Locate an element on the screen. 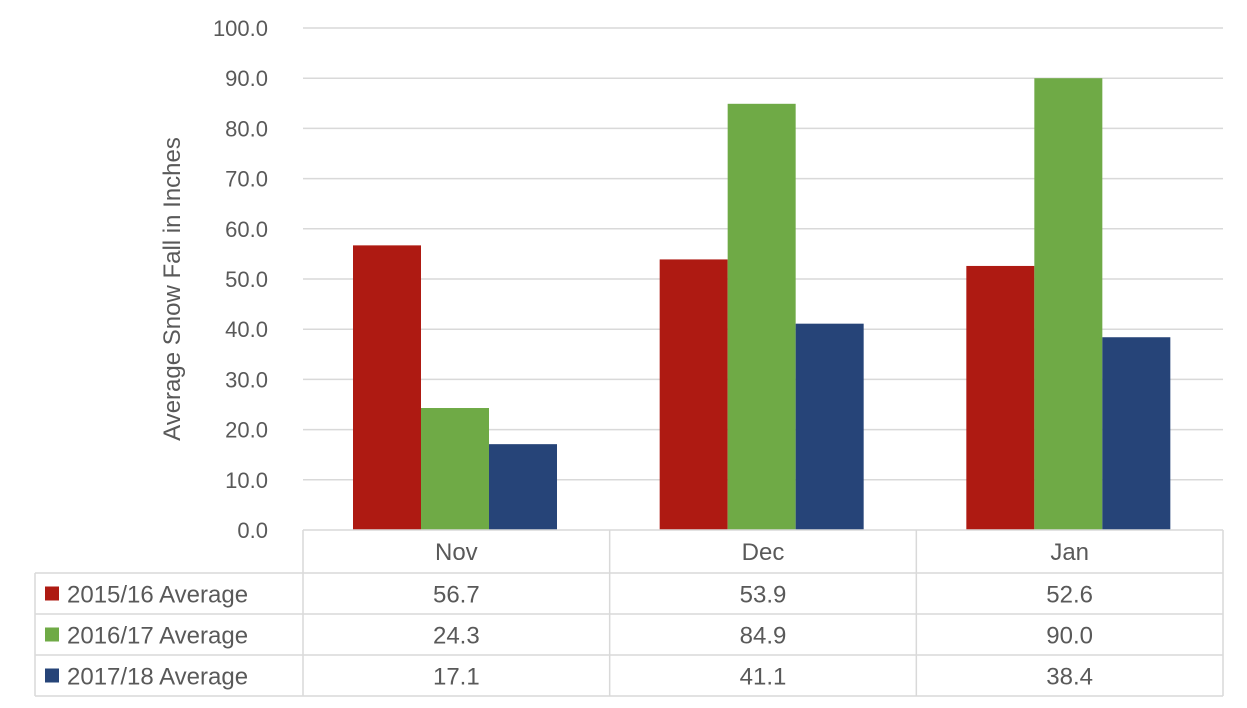  y-tick-label: 80.0 is located at coordinates (246, 128).